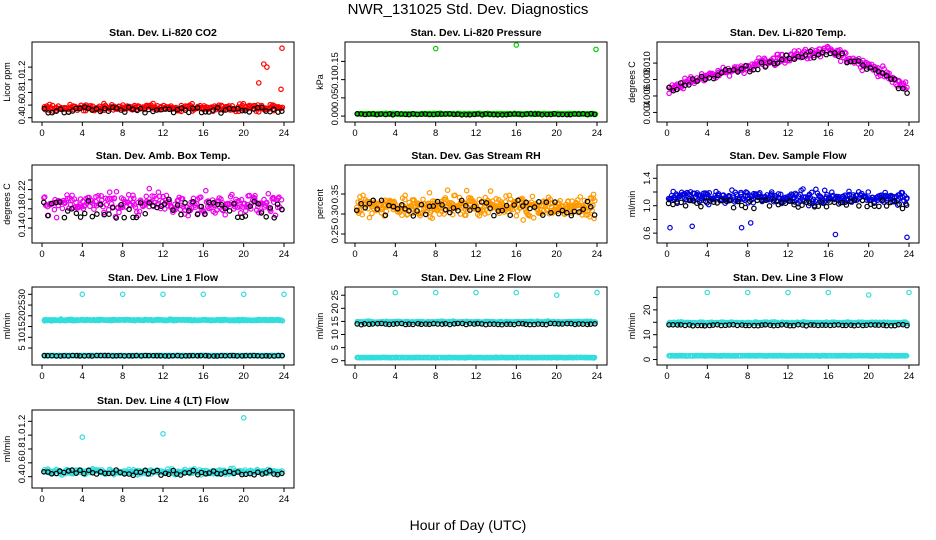 Image resolution: width=936 pixels, height=540 pixels. Describe the element at coordinates (335, 194) in the screenshot. I see `y-tick-label: 0.35` at that location.